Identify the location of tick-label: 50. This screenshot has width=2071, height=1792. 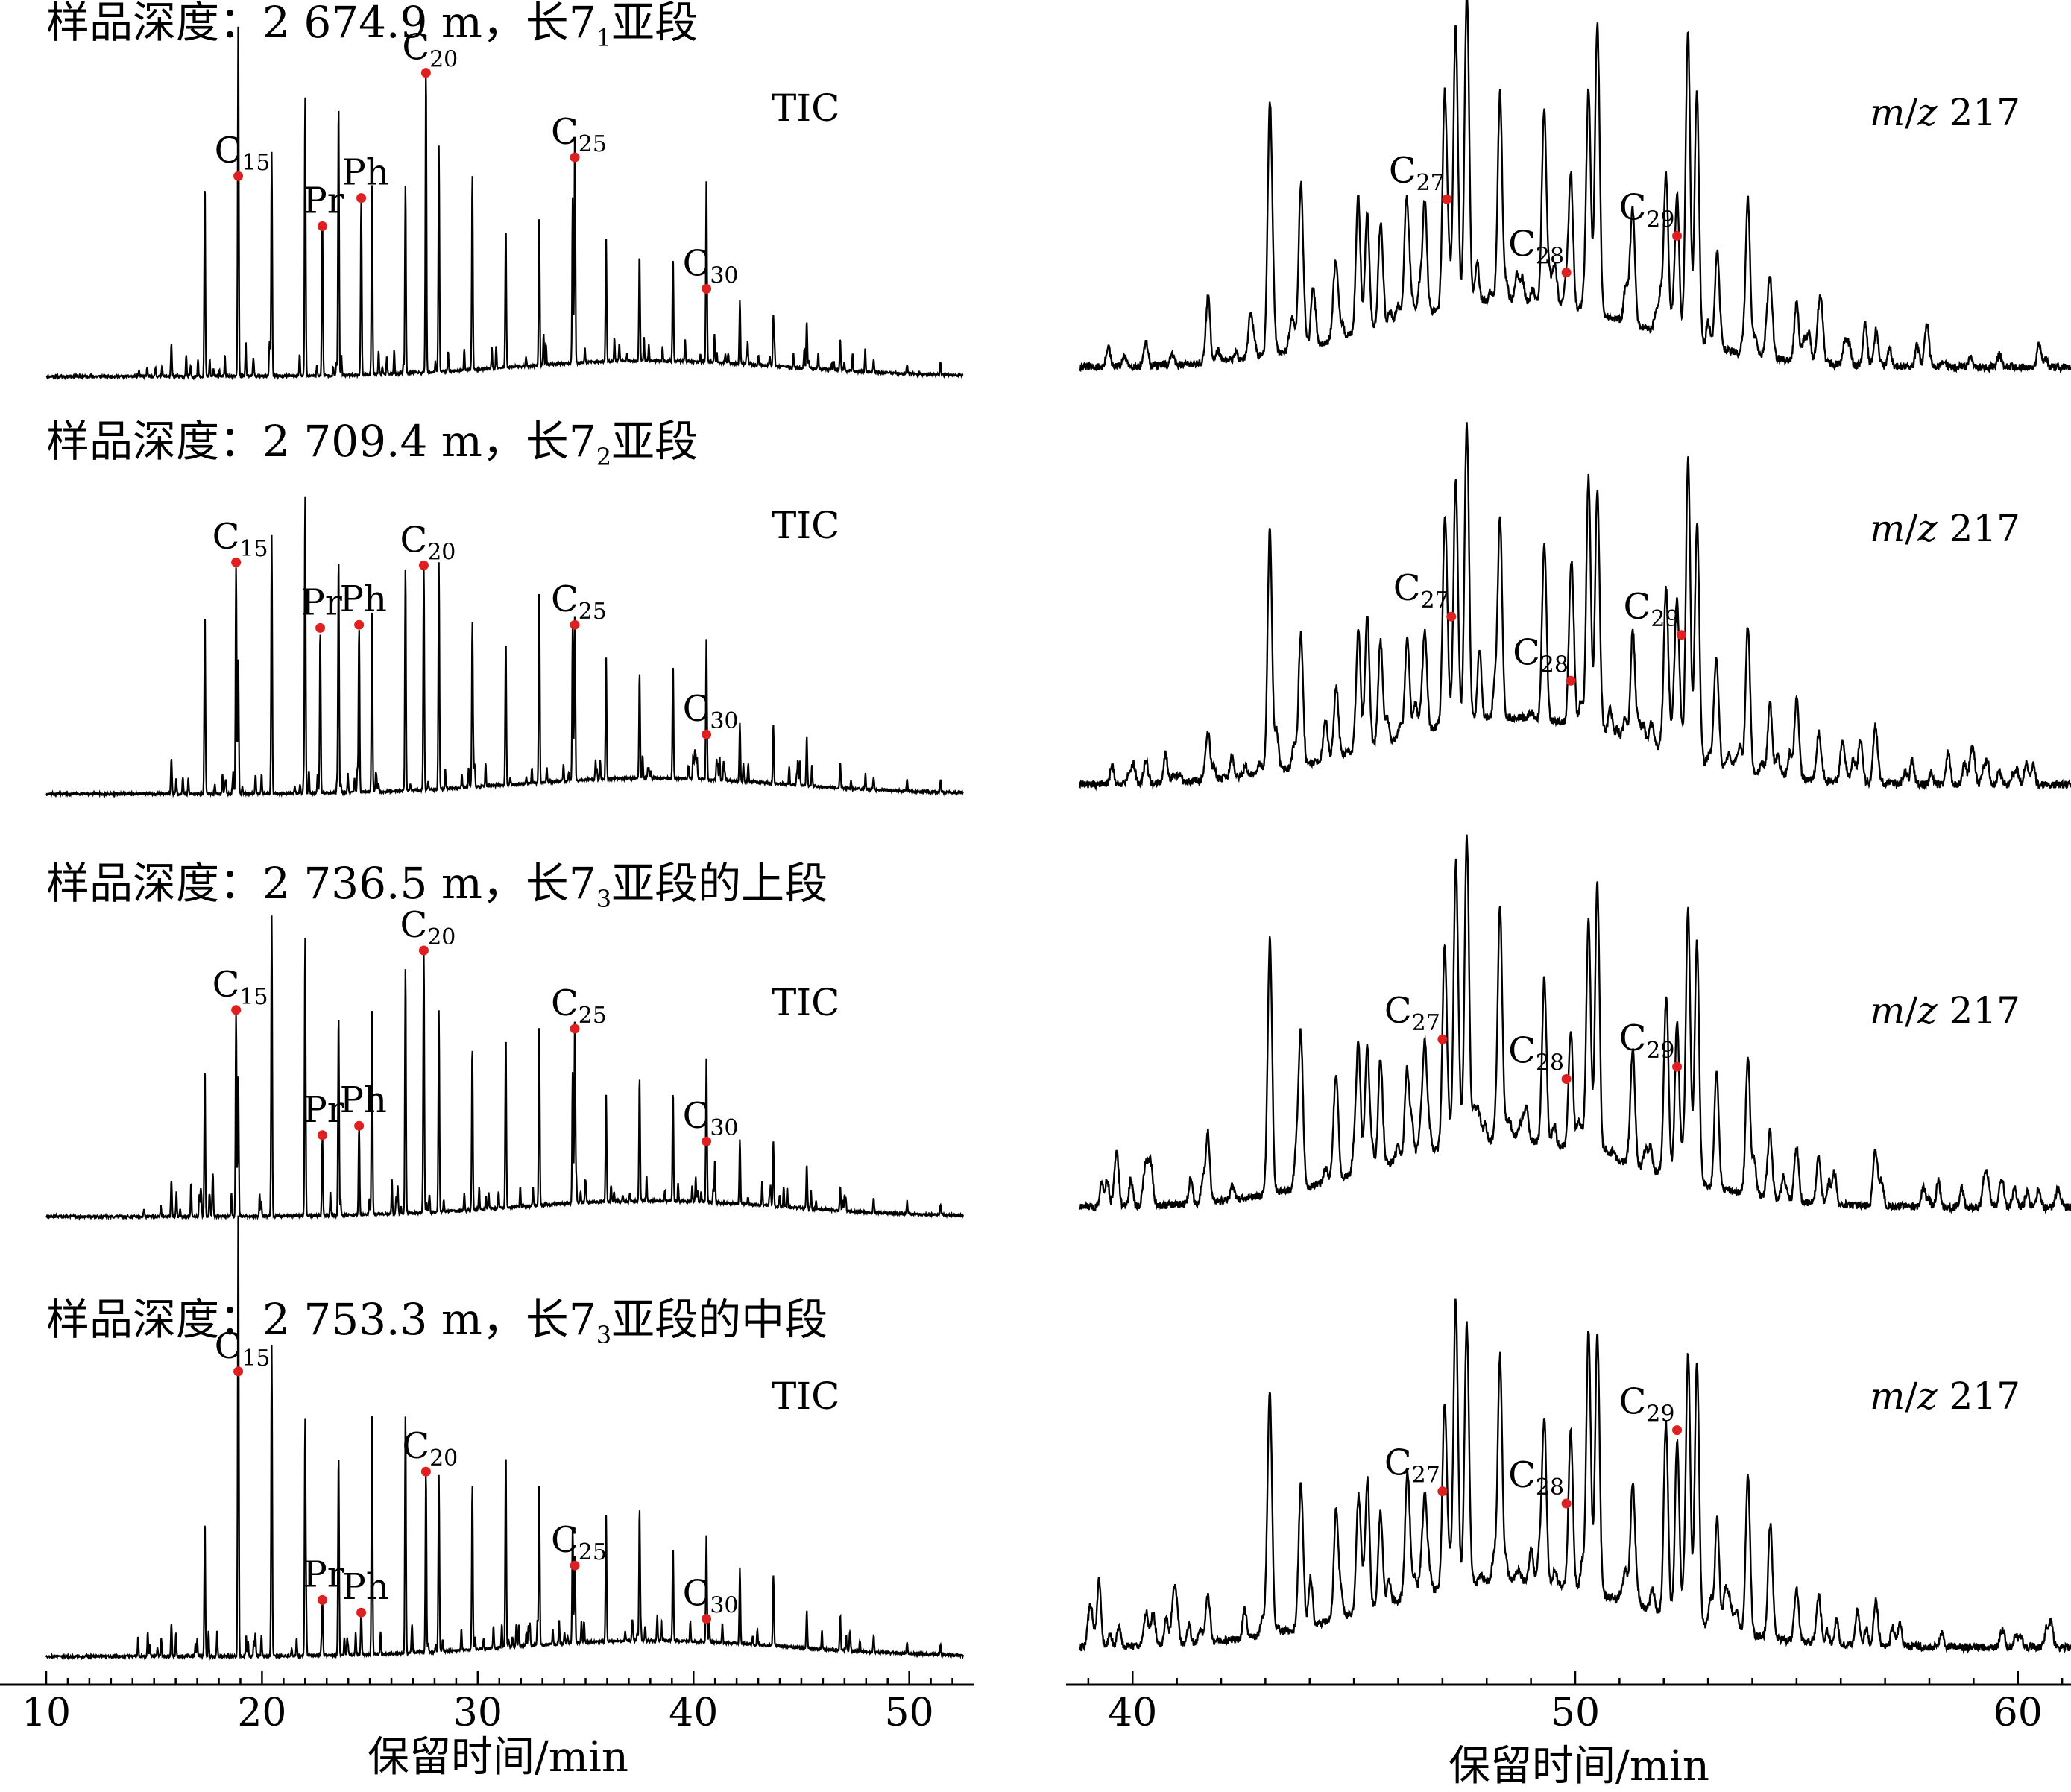
(1575, 1713).